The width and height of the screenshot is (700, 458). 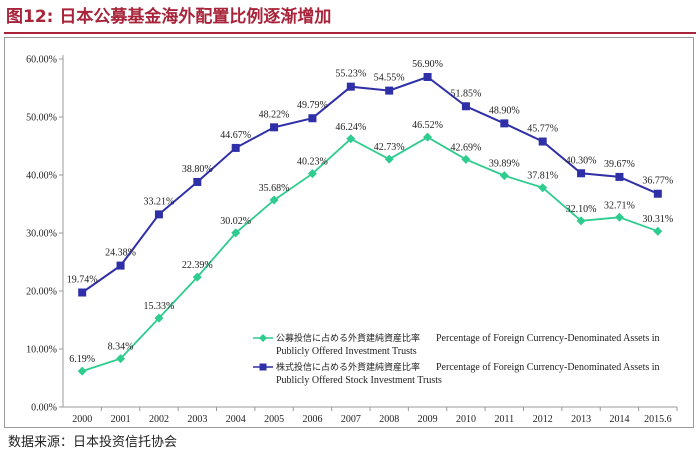 What do you see at coordinates (389, 147) in the screenshot?
I see `series-1-data-label: 42.73%` at bounding box center [389, 147].